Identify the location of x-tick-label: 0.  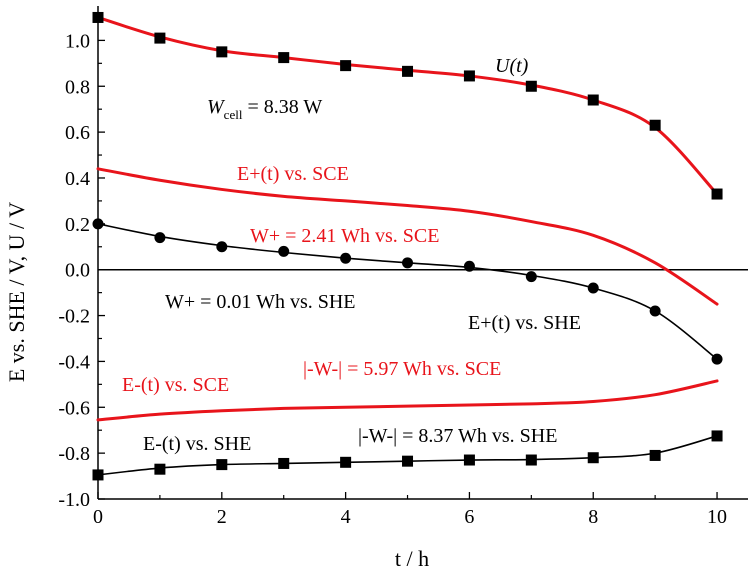
(98, 517).